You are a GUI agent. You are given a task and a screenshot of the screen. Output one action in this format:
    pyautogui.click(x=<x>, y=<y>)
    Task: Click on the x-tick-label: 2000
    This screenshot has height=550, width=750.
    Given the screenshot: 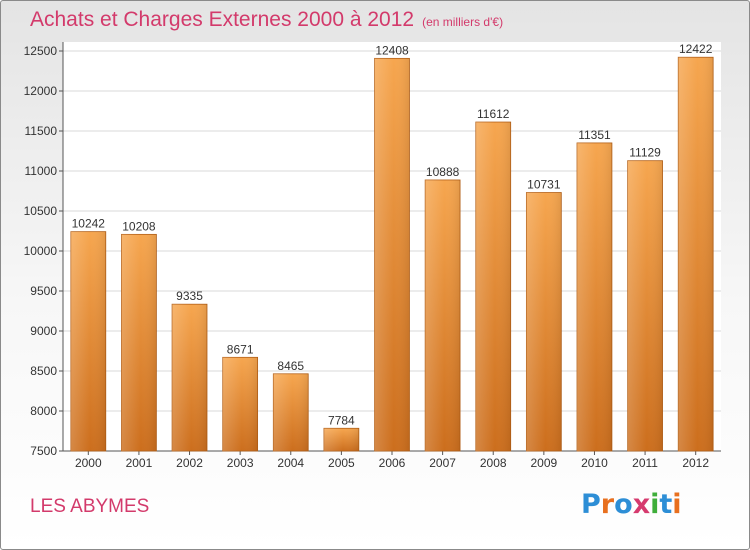 What is the action you would take?
    pyautogui.click(x=88, y=463)
    